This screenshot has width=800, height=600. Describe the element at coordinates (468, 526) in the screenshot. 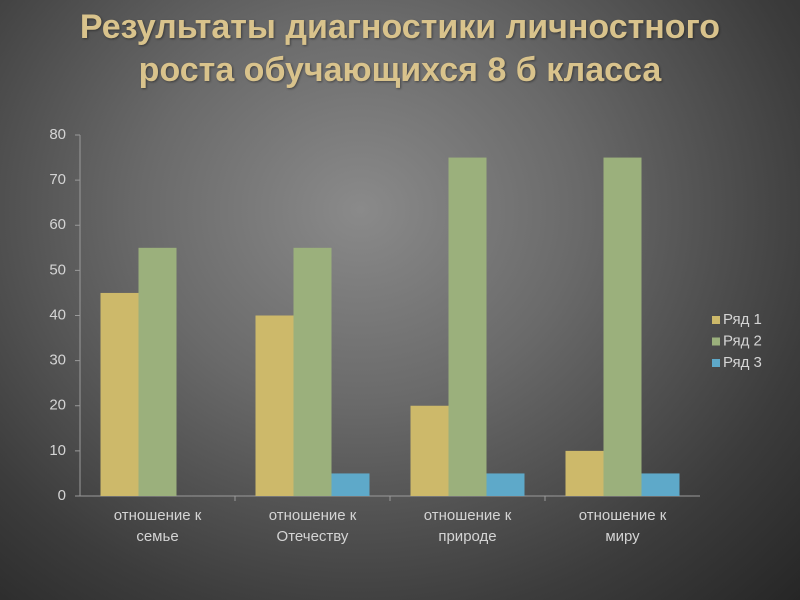

I see `x-tick-label: отношение к природе` at that location.